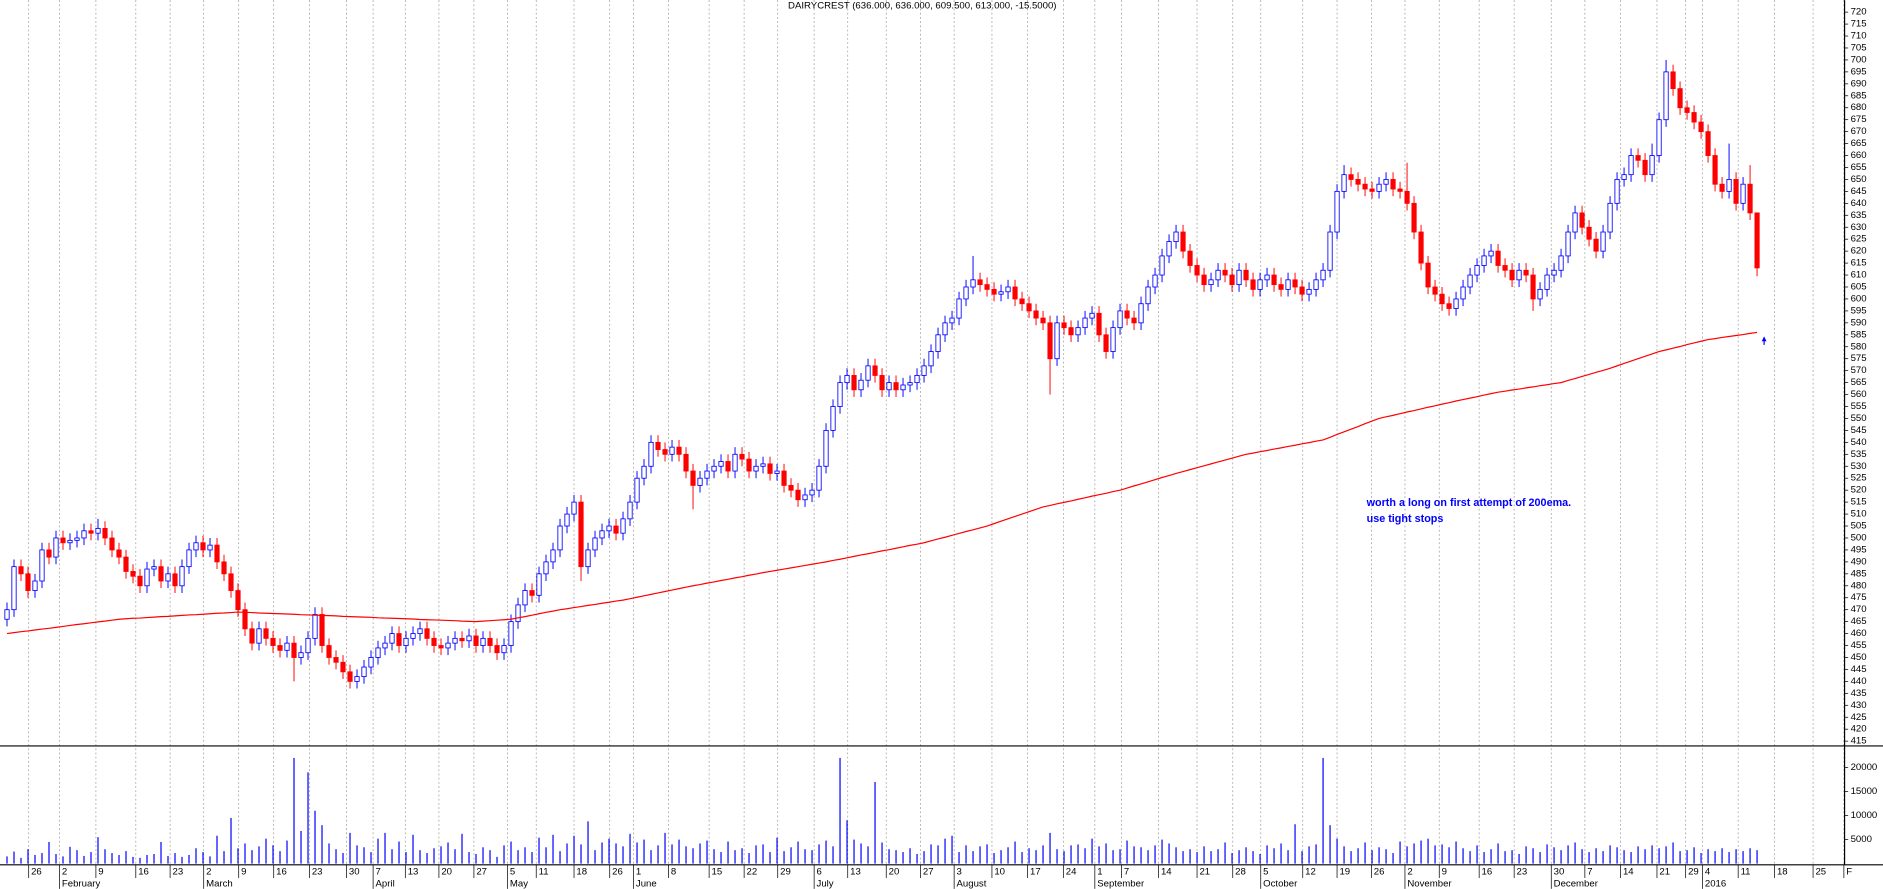 Image resolution: width=1883 pixels, height=889 pixels. What do you see at coordinates (385, 884) in the screenshot?
I see `month-label: April` at bounding box center [385, 884].